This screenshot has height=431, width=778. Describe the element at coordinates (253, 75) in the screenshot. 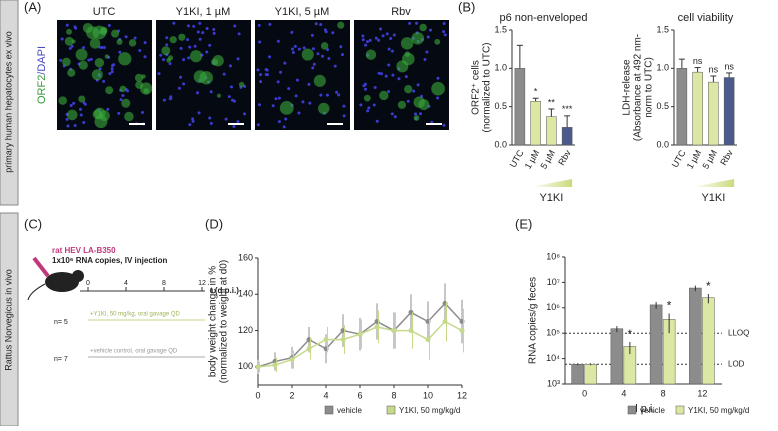

I see `micrographs` at that location.